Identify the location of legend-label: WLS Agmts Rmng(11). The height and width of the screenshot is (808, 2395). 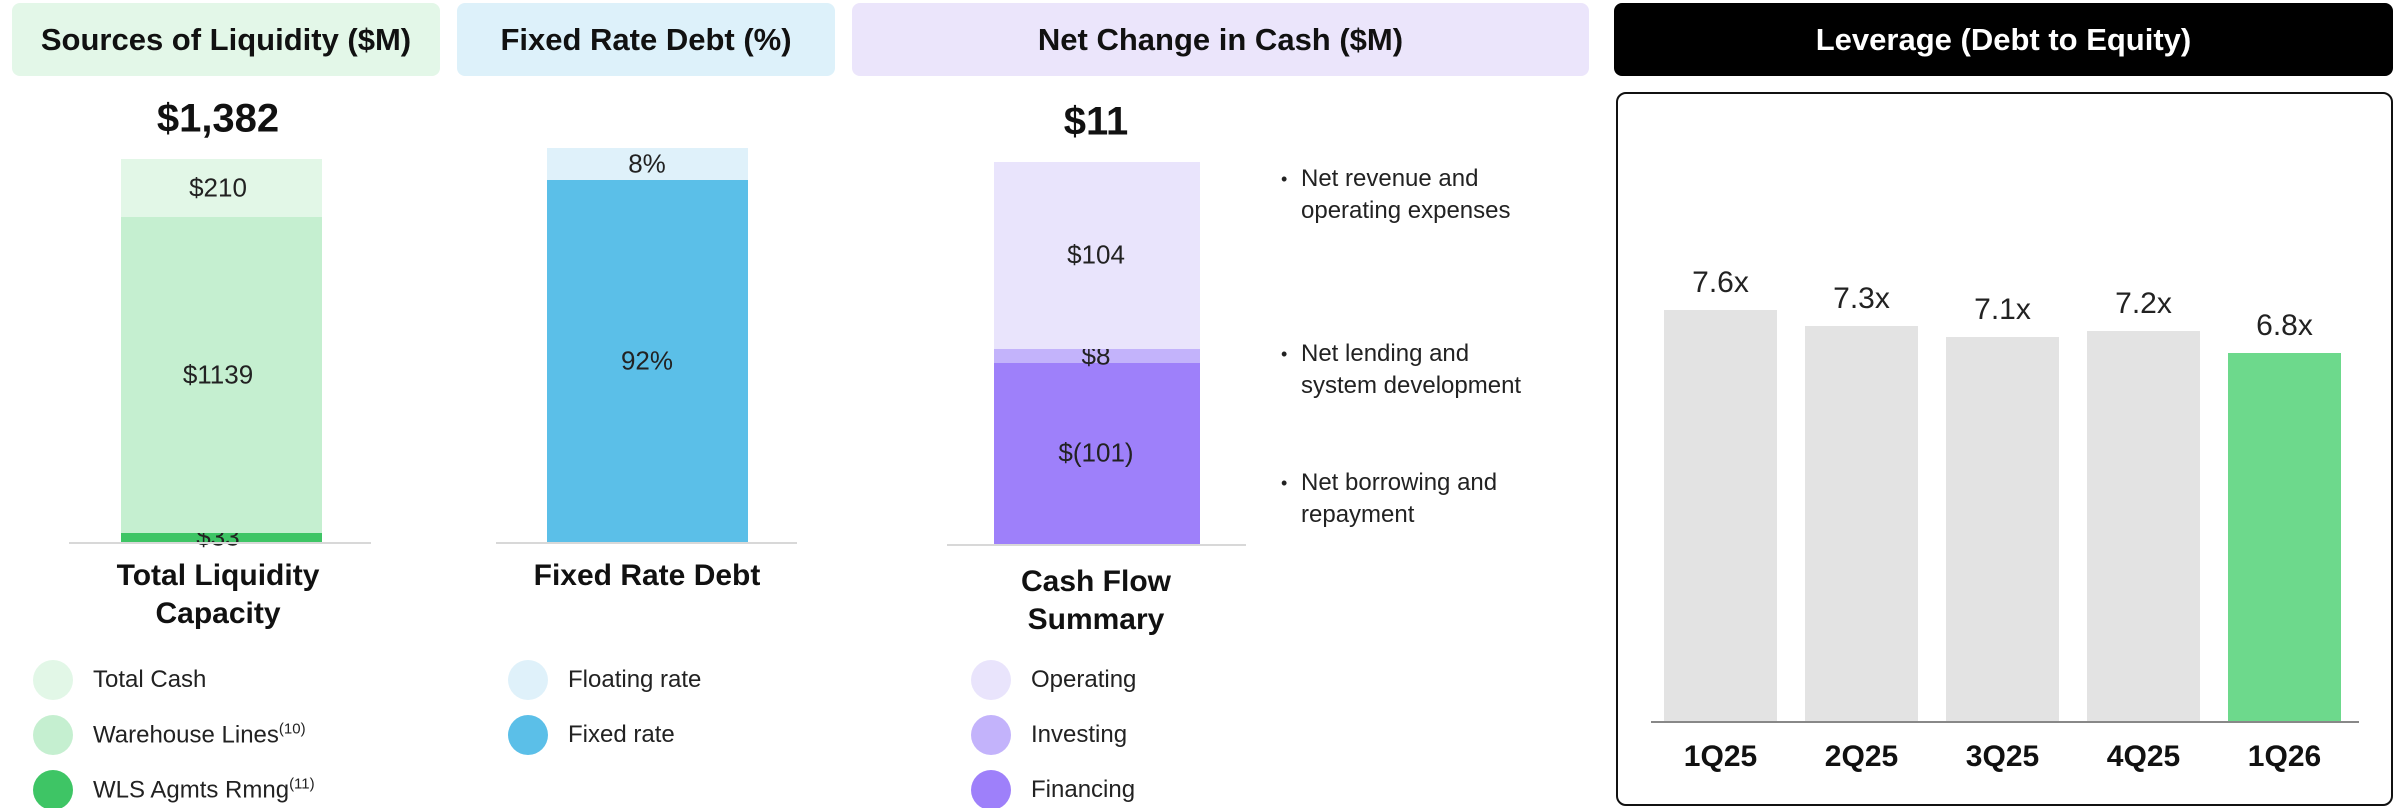
(204, 790).